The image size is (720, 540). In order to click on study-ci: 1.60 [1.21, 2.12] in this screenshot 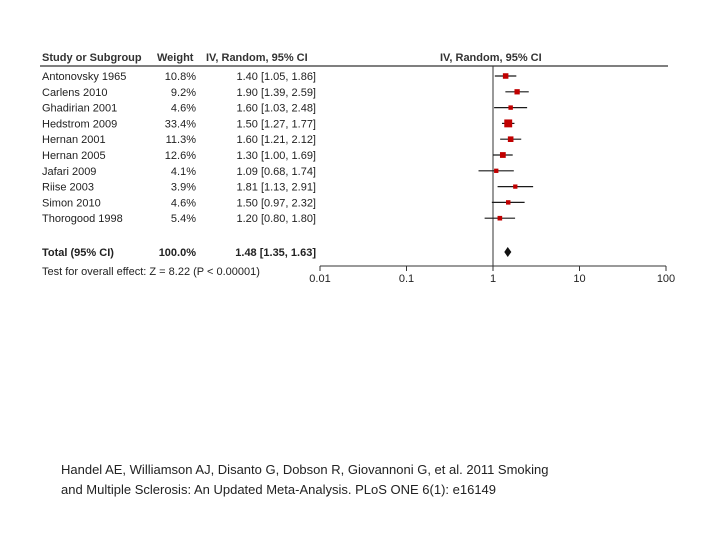, I will do `click(276, 140)`.